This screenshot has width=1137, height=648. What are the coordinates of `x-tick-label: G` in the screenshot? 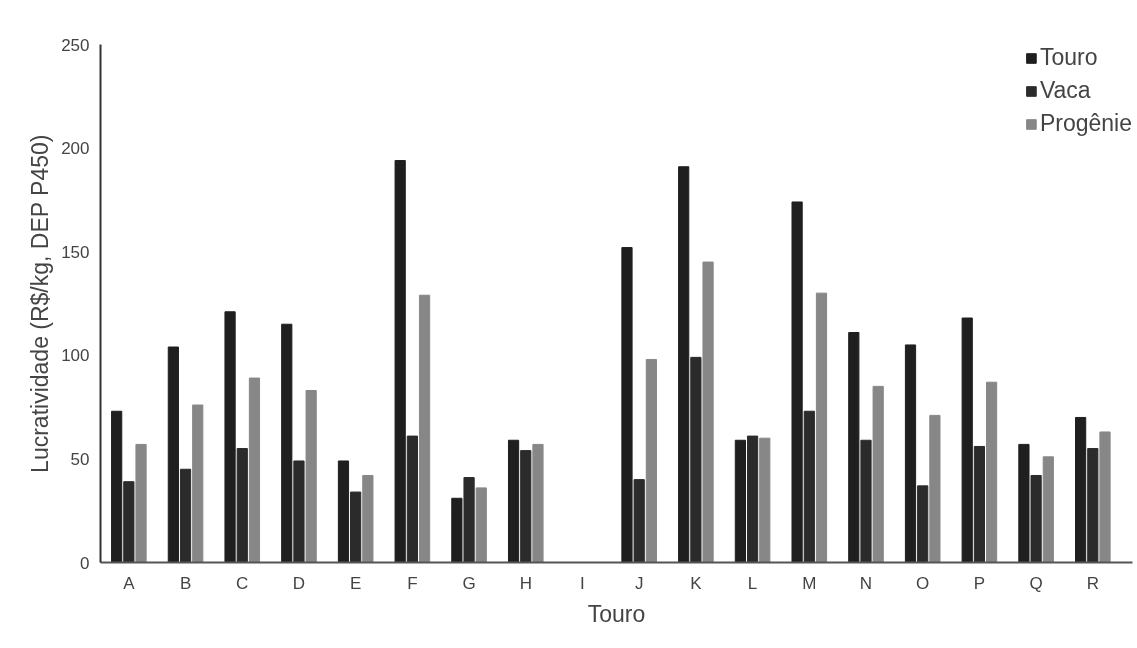 It's located at (469, 583).